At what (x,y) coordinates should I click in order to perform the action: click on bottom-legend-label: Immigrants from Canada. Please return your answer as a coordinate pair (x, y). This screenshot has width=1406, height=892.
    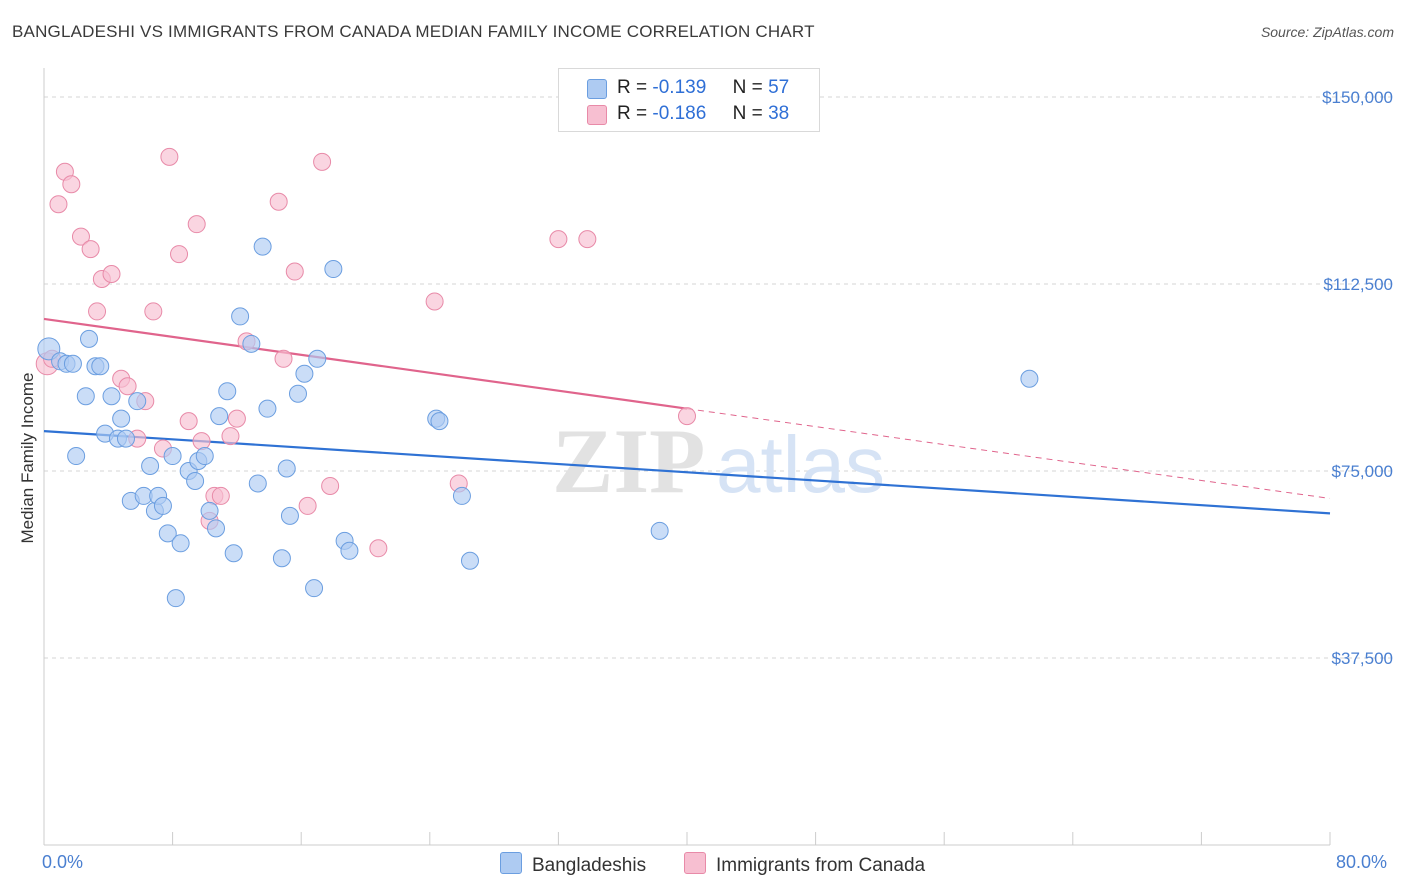
    Looking at the image, I should click on (821, 865).